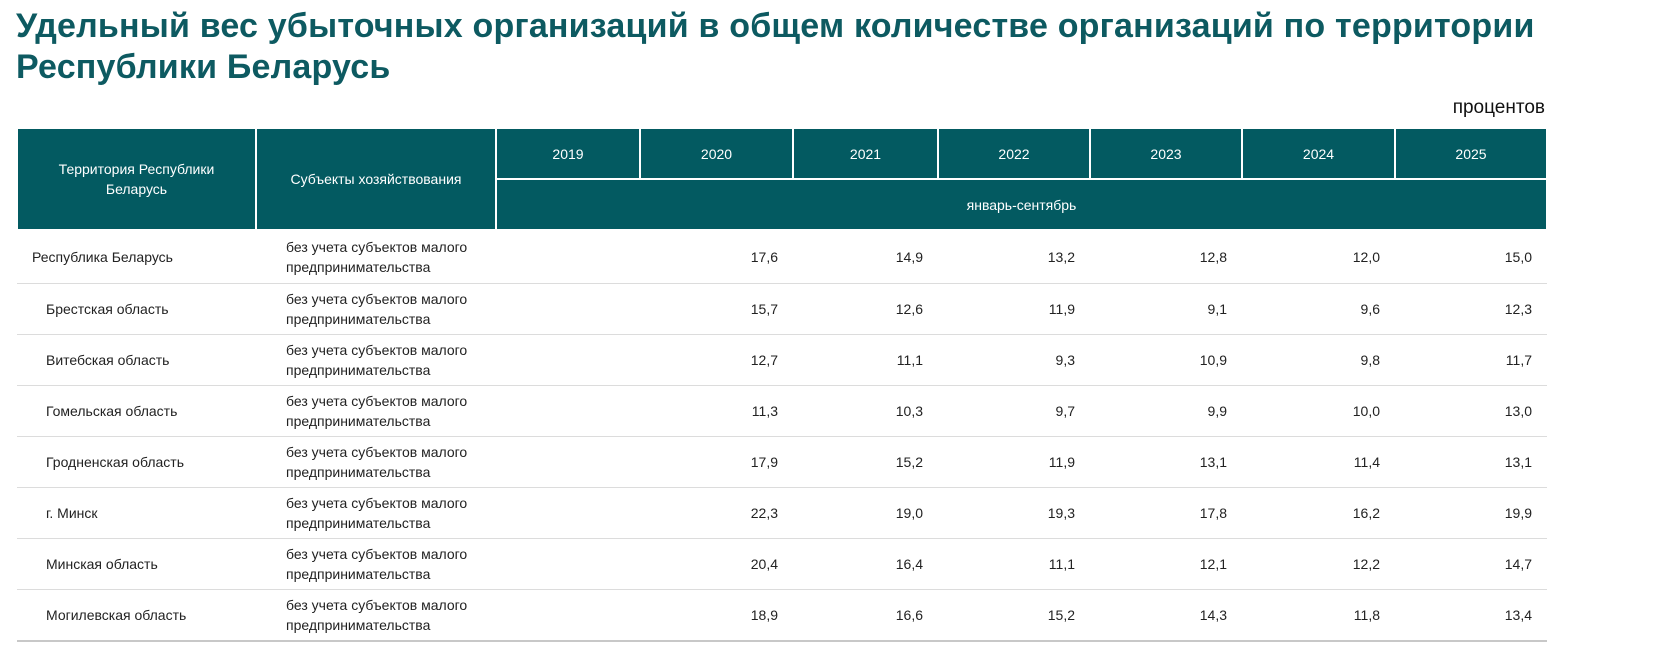 This screenshot has width=1667, height=671. I want to click on cell-value-2021: 12,6, so click(865, 309).